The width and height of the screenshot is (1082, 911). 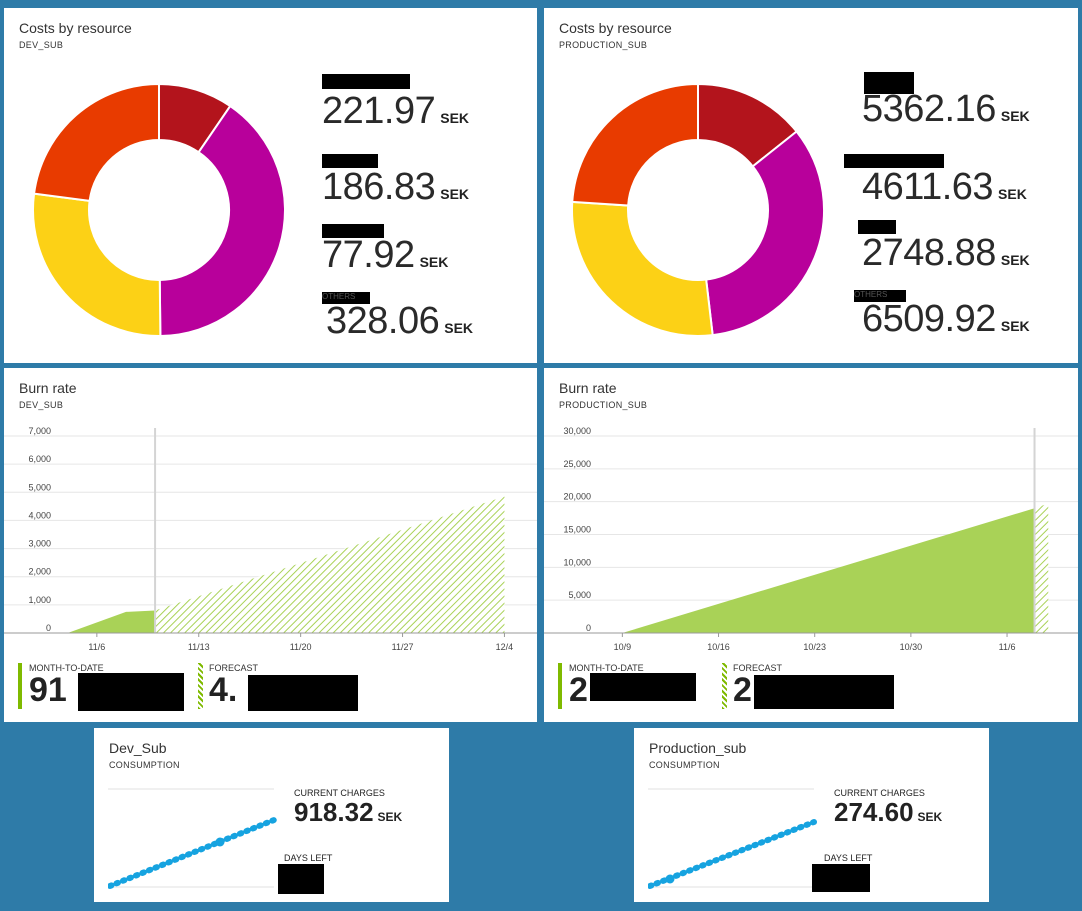 I want to click on y-tick-label: 10,000, so click(x=577, y=562).